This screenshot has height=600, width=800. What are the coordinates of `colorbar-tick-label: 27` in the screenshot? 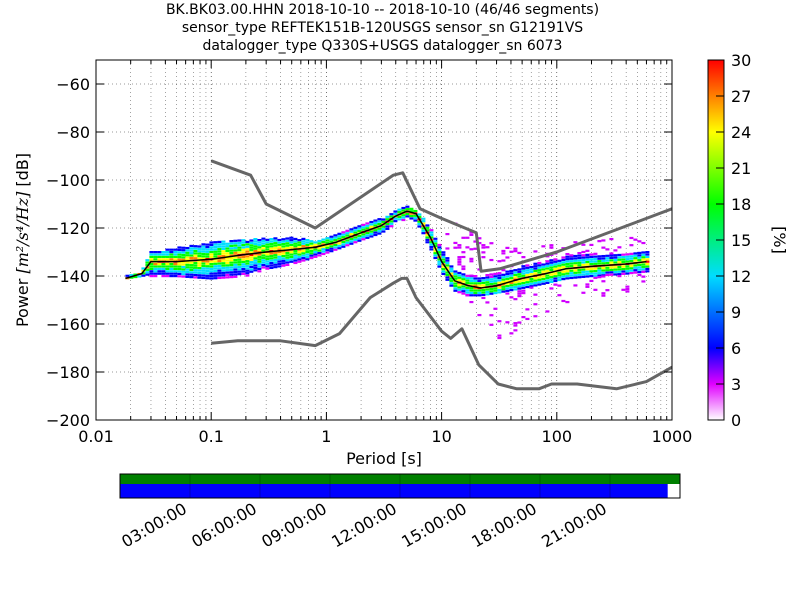 It's located at (741, 96).